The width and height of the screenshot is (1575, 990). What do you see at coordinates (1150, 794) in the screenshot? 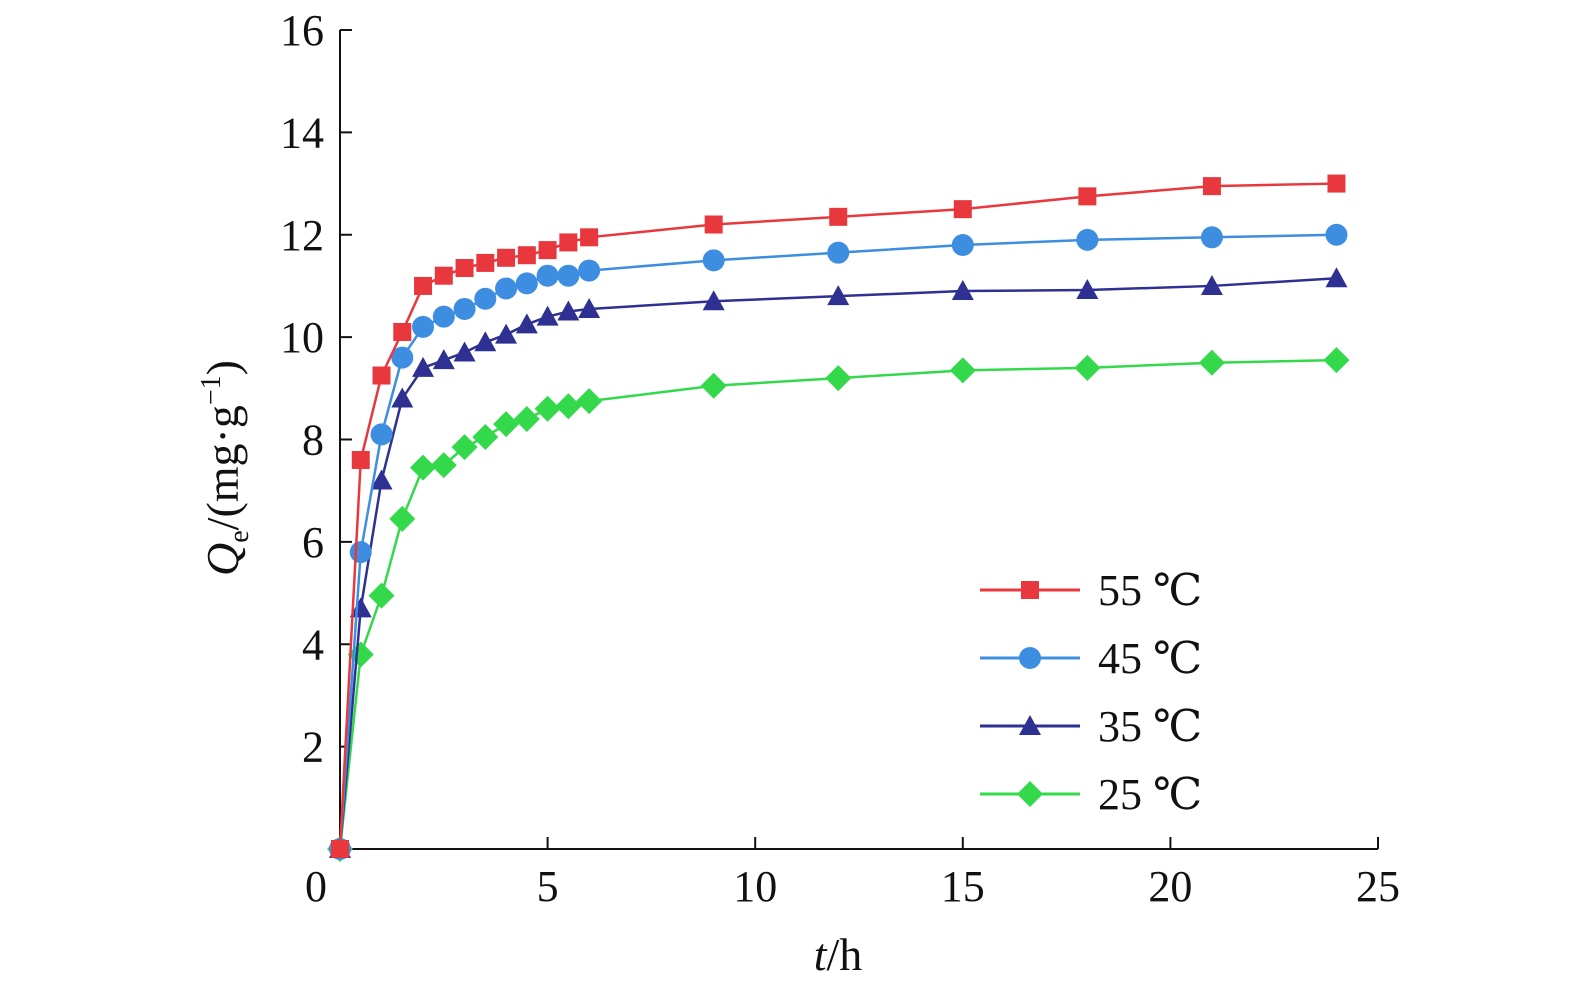
I see `legend-label: 25 ℃` at bounding box center [1150, 794].